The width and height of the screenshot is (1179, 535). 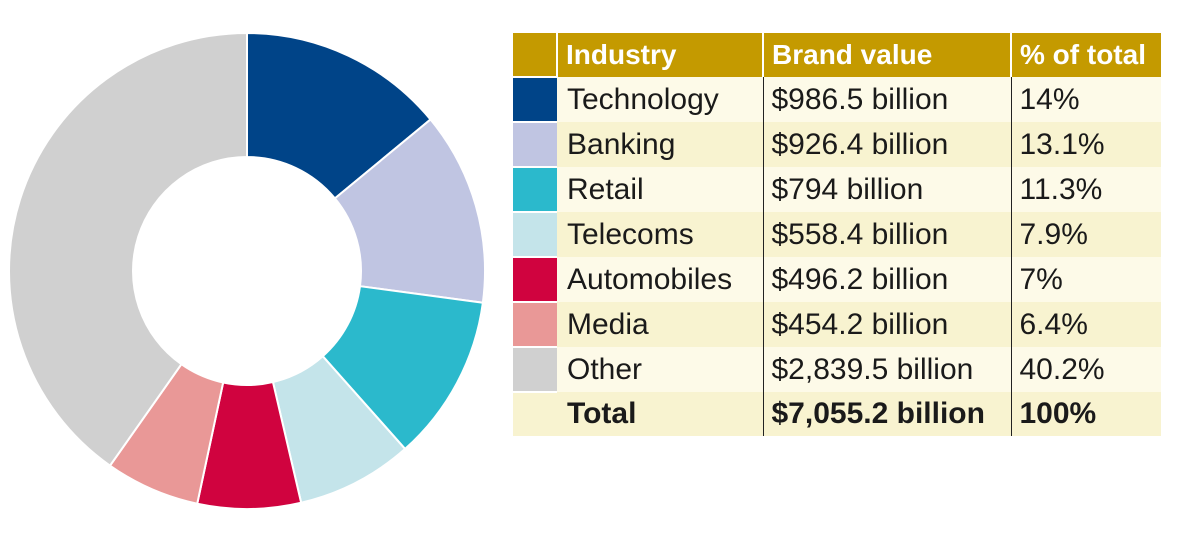 I want to click on percent-of-total: 40.2%, so click(x=1085, y=369).